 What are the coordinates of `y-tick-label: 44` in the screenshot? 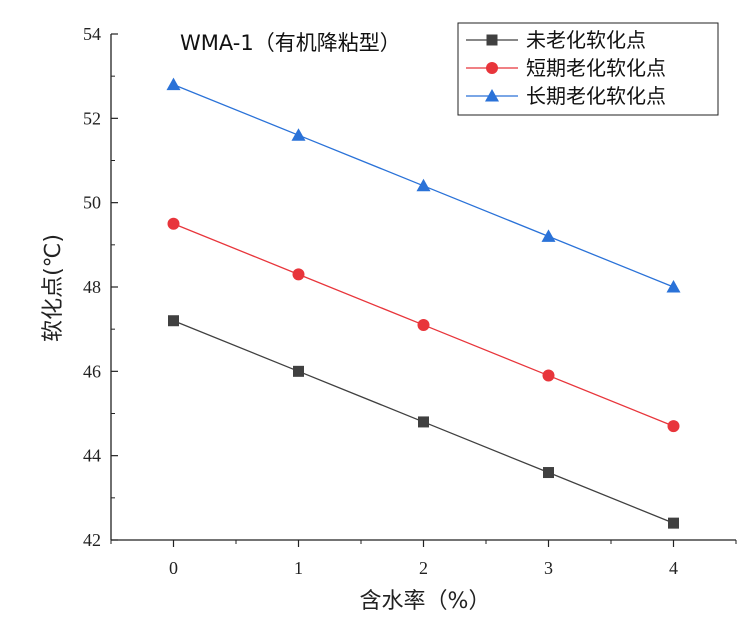 It's located at (92, 456).